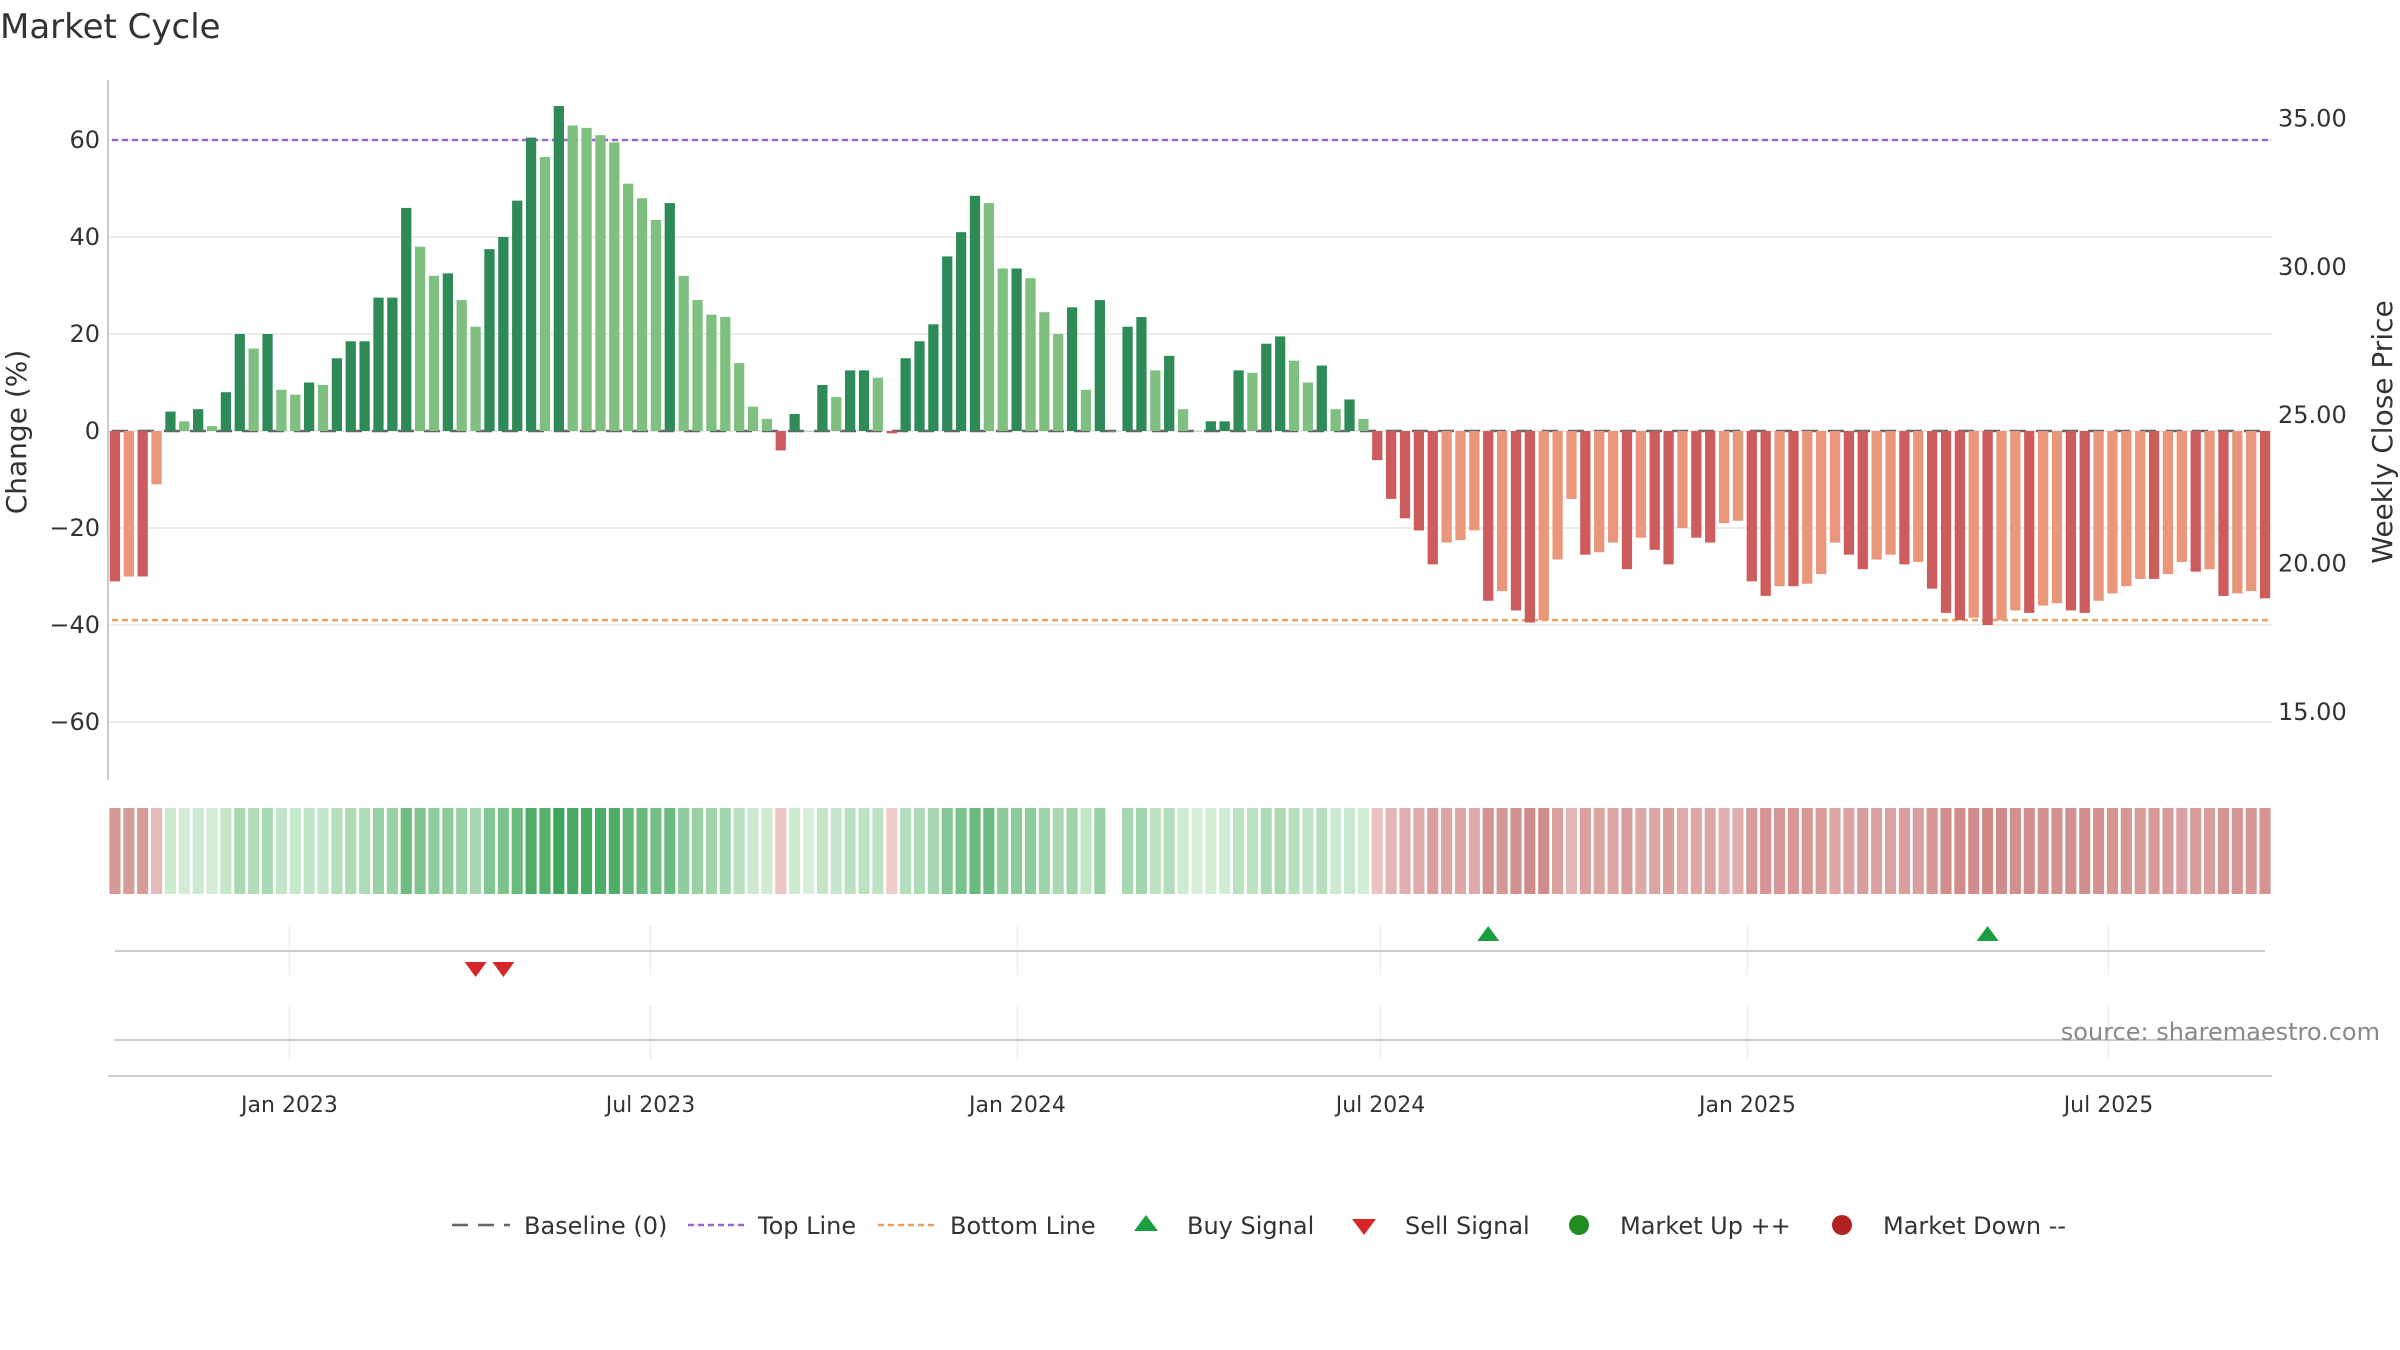 This screenshot has height=1350, width=2400. What do you see at coordinates (1224, 1226) in the screenshot?
I see `legend-item-buy: Buy Signal` at bounding box center [1224, 1226].